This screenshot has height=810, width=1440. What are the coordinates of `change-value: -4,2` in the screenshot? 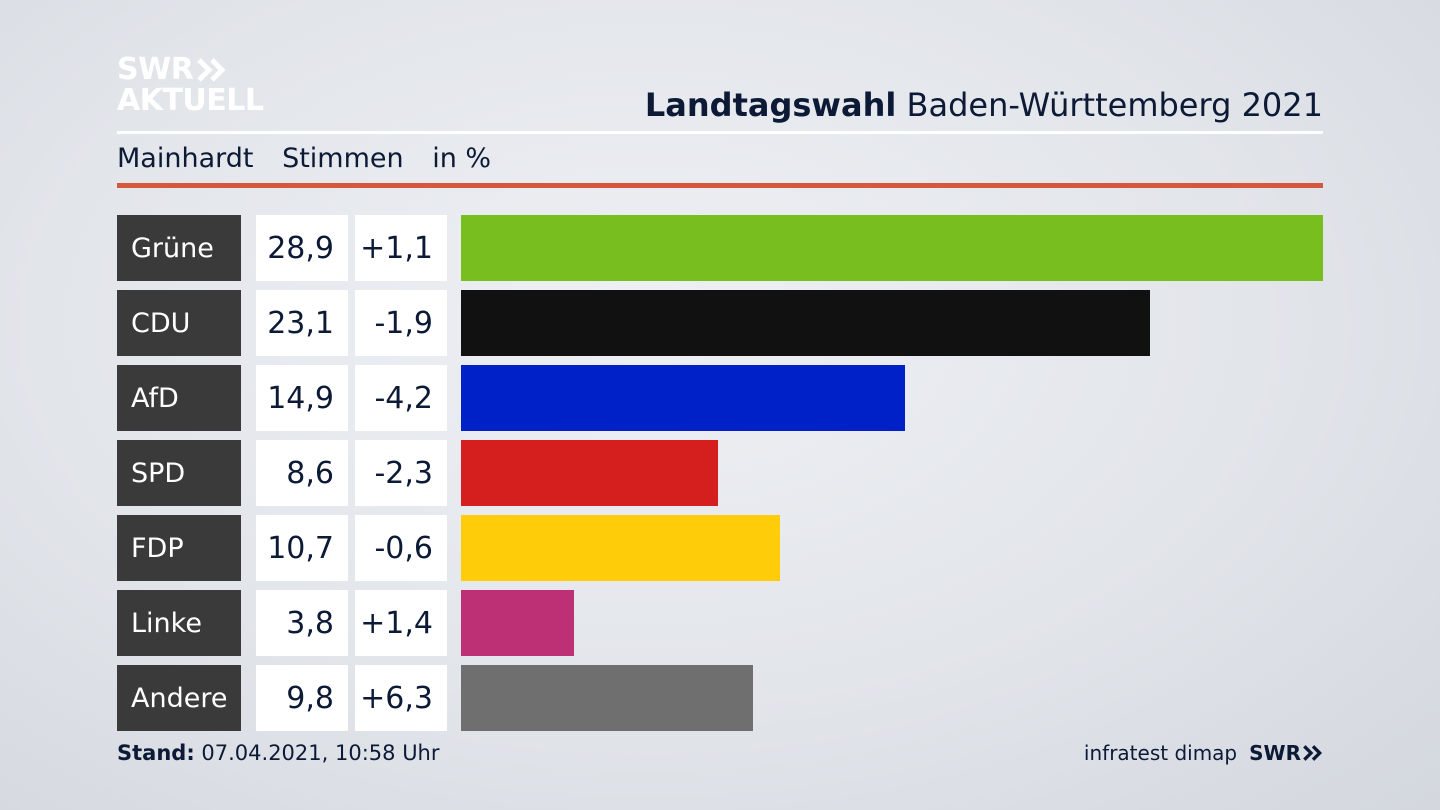 It's located at (401, 398).